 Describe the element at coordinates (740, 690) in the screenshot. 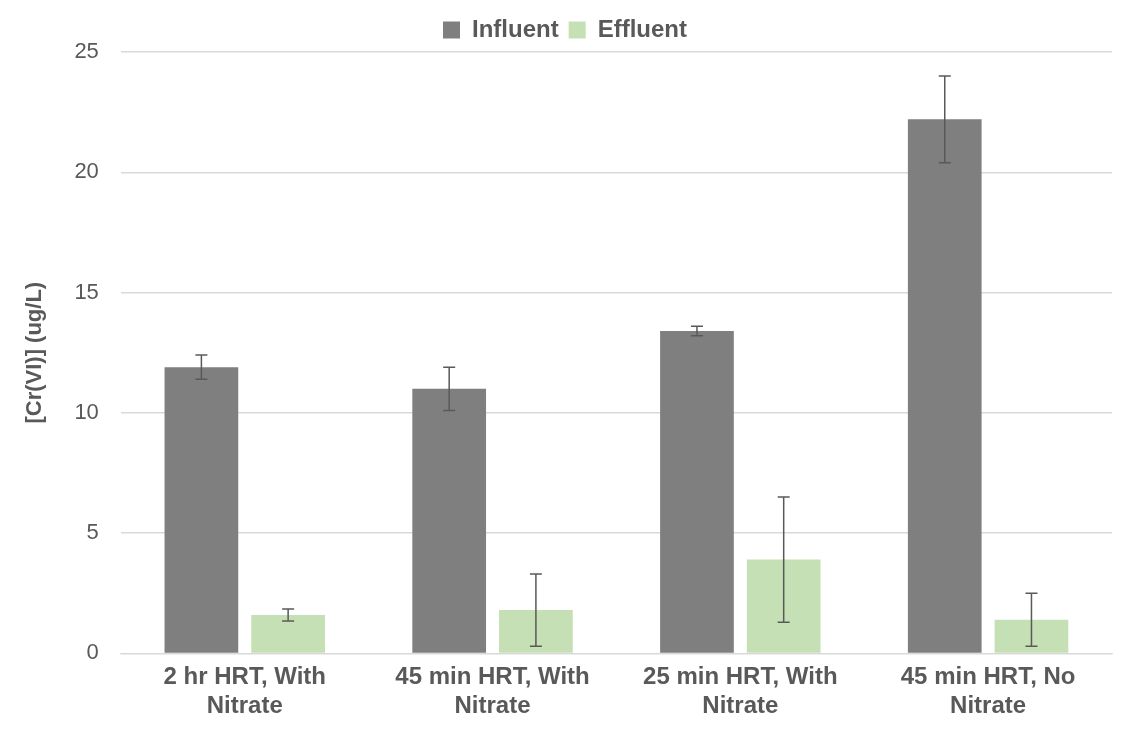

I see `x-tick-label: 25 min HRT, With Nitrate` at that location.